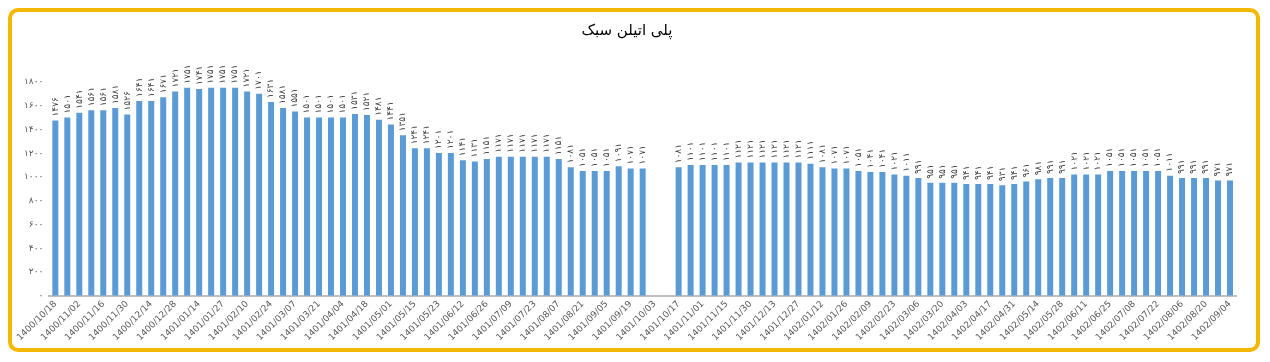 Image resolution: width=1270 pixels, height=362 pixels. What do you see at coordinates (627, 30) in the screenshot?
I see `chart-title: پلی اتیلن سبک` at bounding box center [627, 30].